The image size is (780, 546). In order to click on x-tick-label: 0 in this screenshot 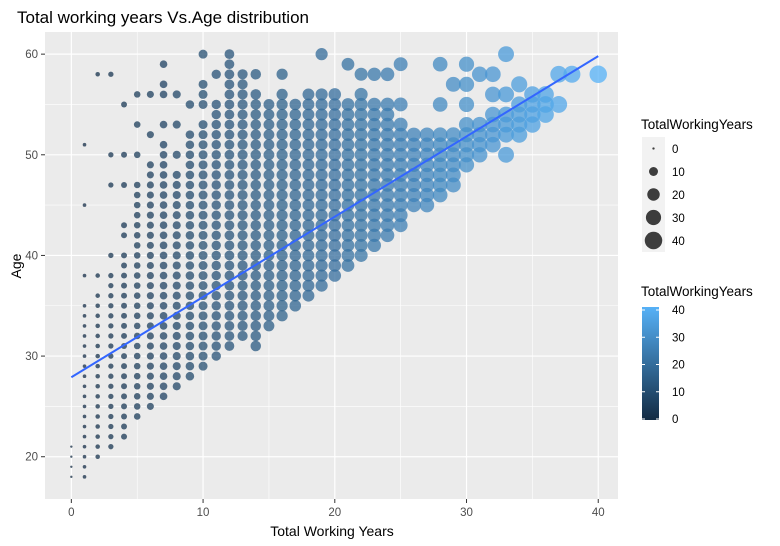, I will do `click(71, 513)`.